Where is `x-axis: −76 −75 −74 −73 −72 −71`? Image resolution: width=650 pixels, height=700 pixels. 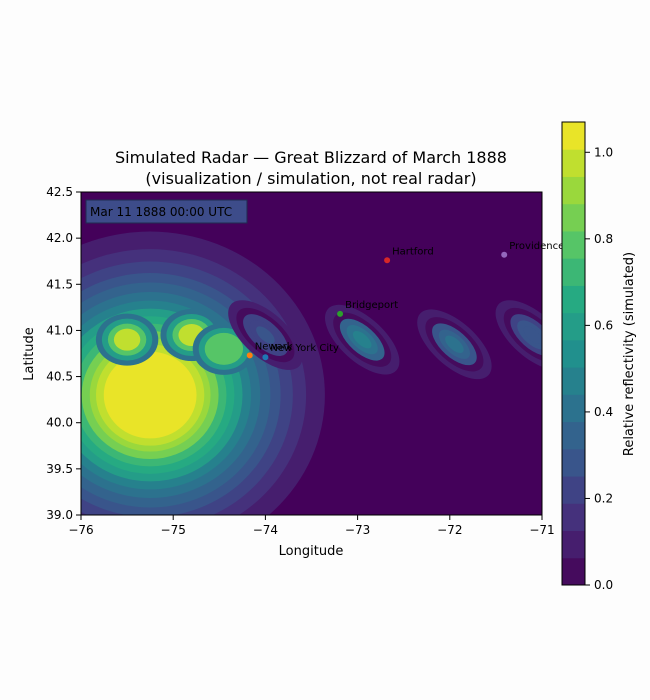
x-axis: −76 −75 −74 −73 −72 −71 is located at coordinates (311, 526).